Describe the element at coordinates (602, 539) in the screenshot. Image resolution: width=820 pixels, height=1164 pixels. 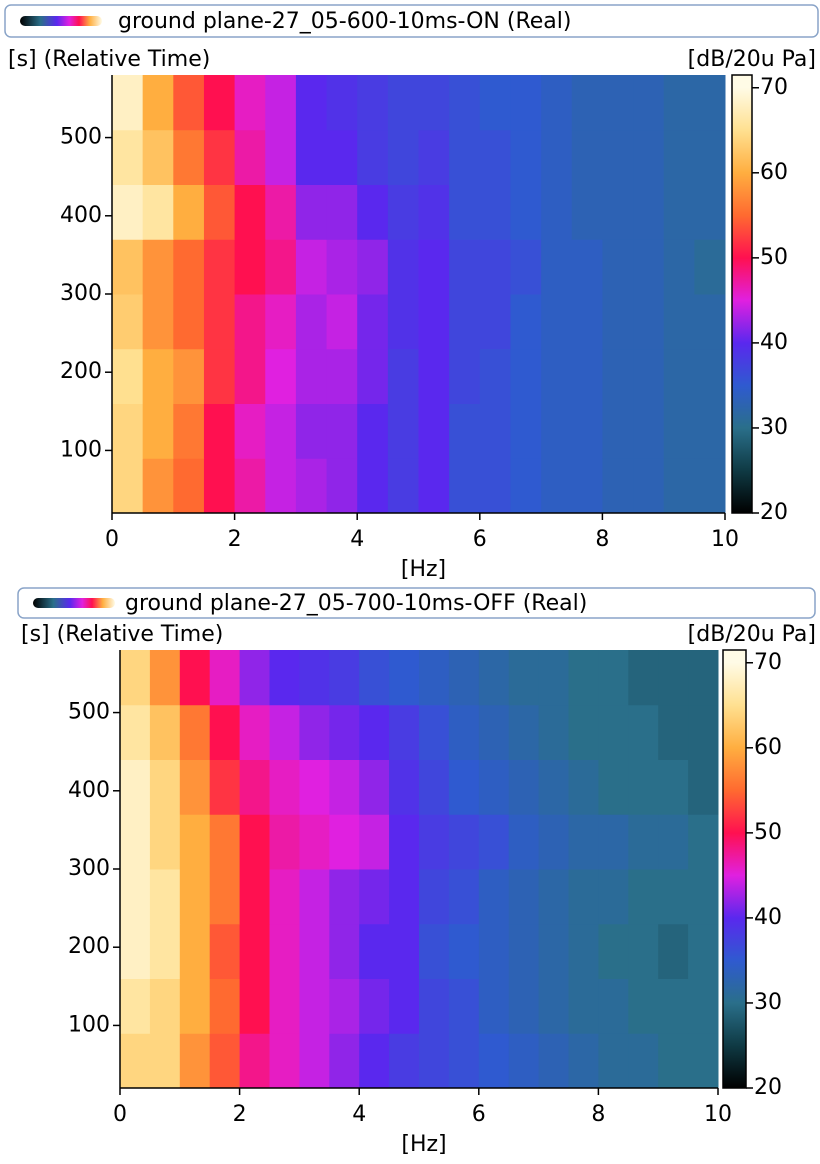
I see `x-tick-label: 8` at that location.